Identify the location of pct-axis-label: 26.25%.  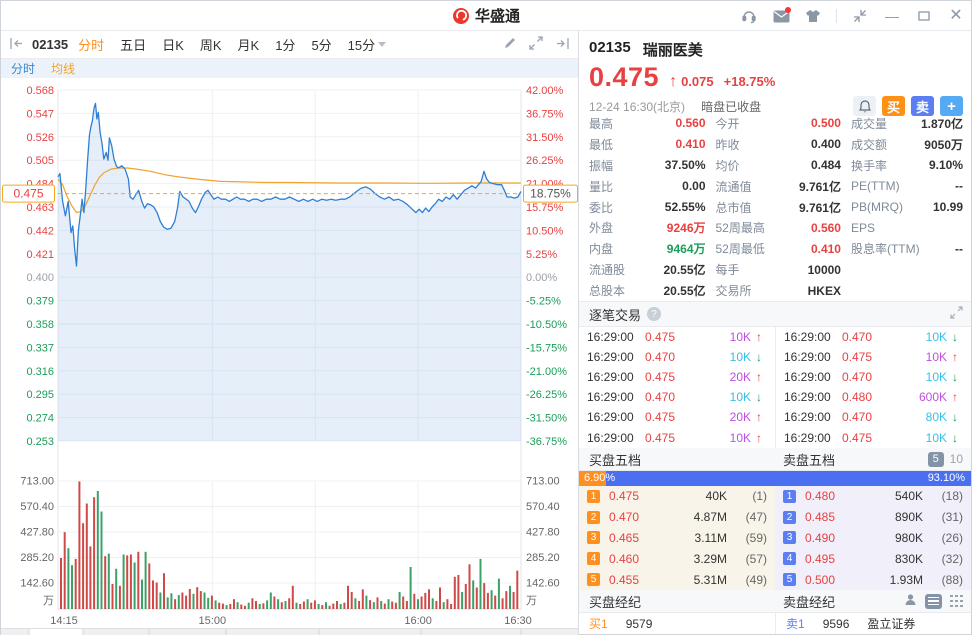
(545, 161).